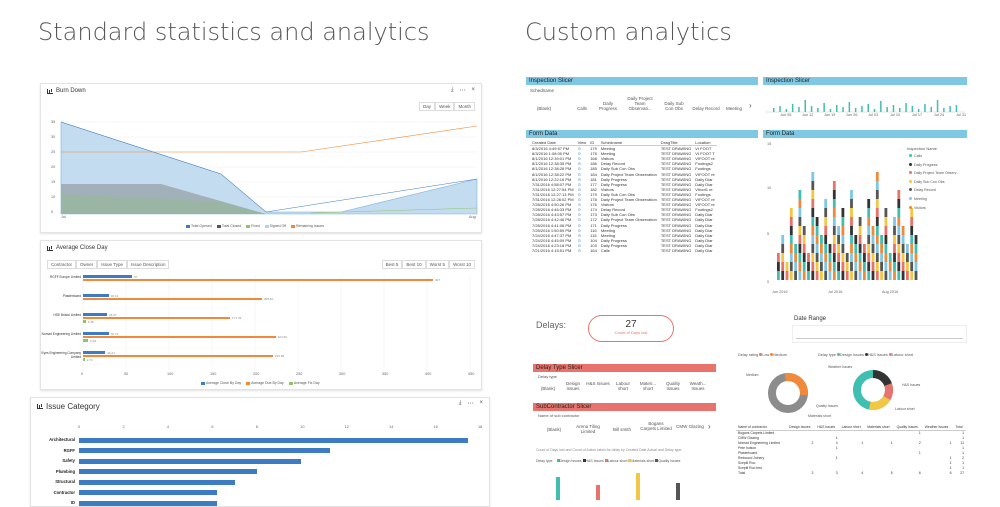  What do you see at coordinates (938, 428) in the screenshot?
I see `column-header: Weather Issues` at bounding box center [938, 428].